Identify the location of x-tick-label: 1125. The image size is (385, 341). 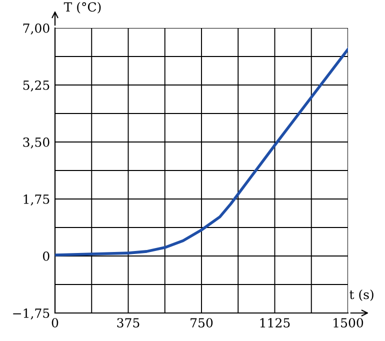
(275, 323).